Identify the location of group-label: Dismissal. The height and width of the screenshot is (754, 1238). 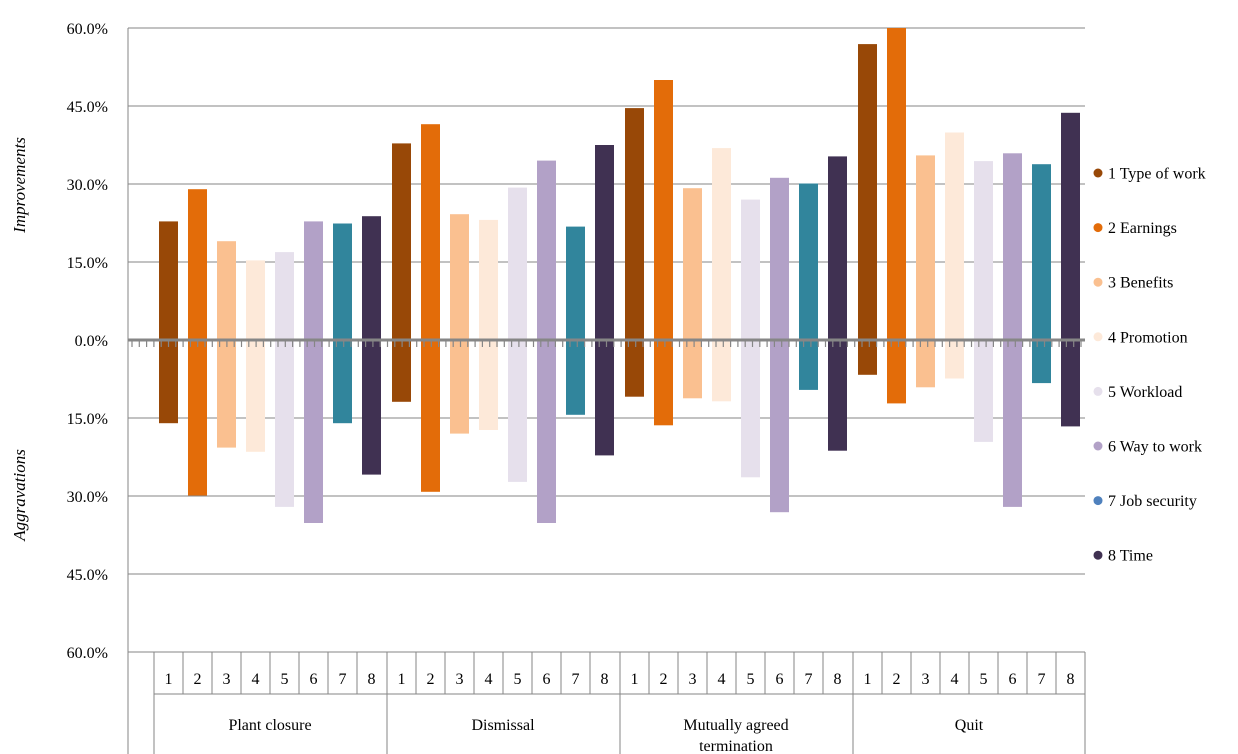
(503, 725).